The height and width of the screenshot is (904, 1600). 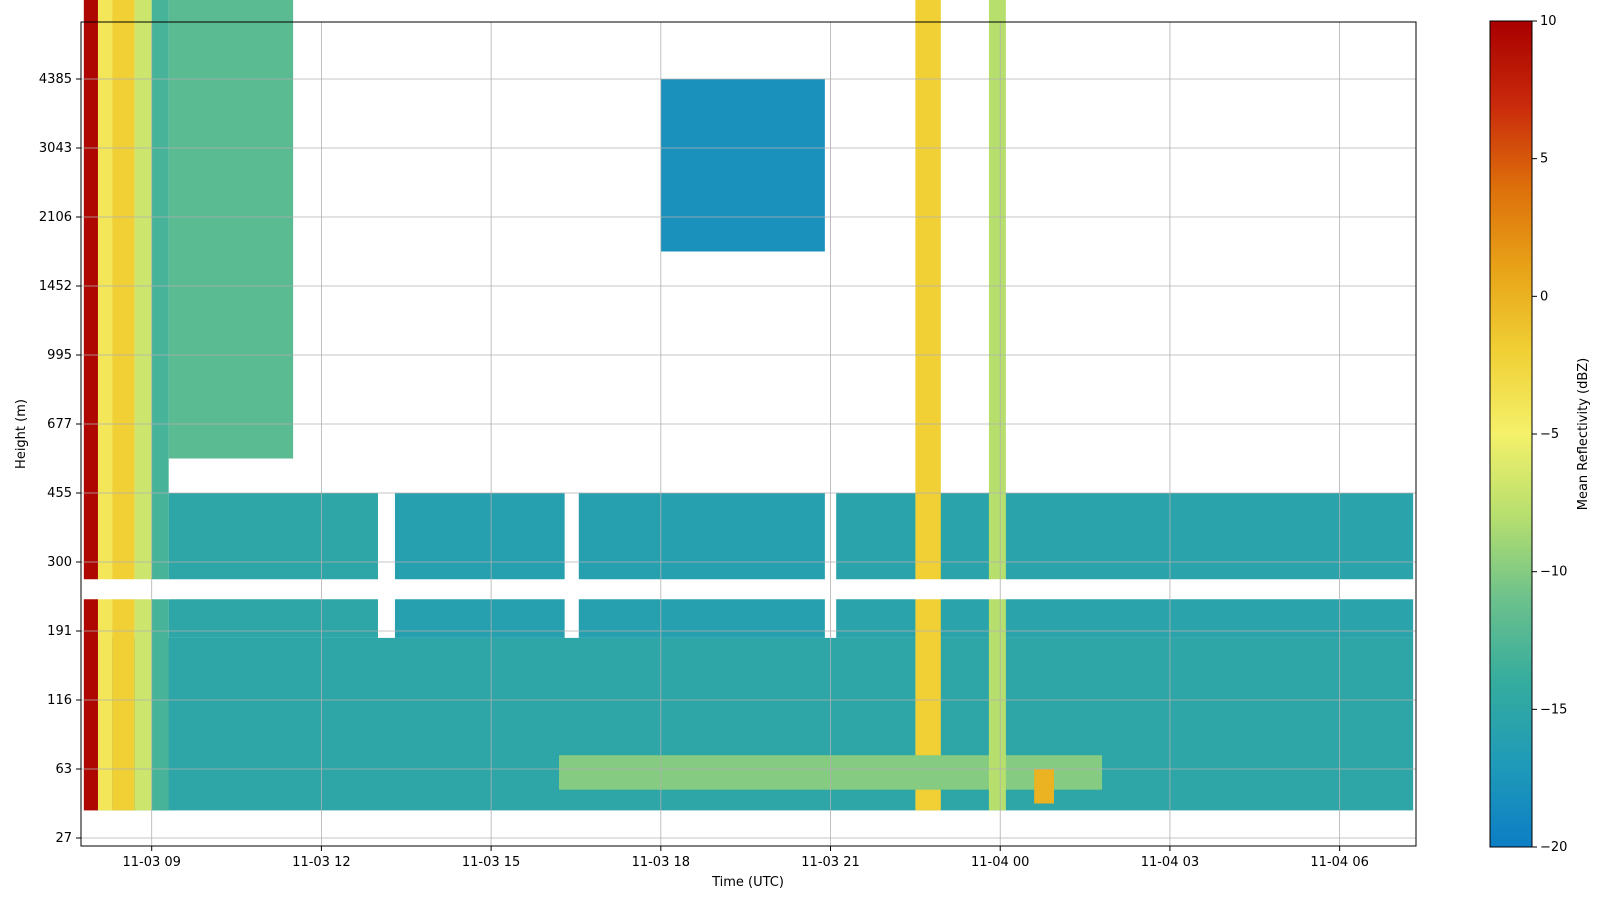 What do you see at coordinates (21, 434) in the screenshot?
I see `y-axis-label: Height (m)` at bounding box center [21, 434].